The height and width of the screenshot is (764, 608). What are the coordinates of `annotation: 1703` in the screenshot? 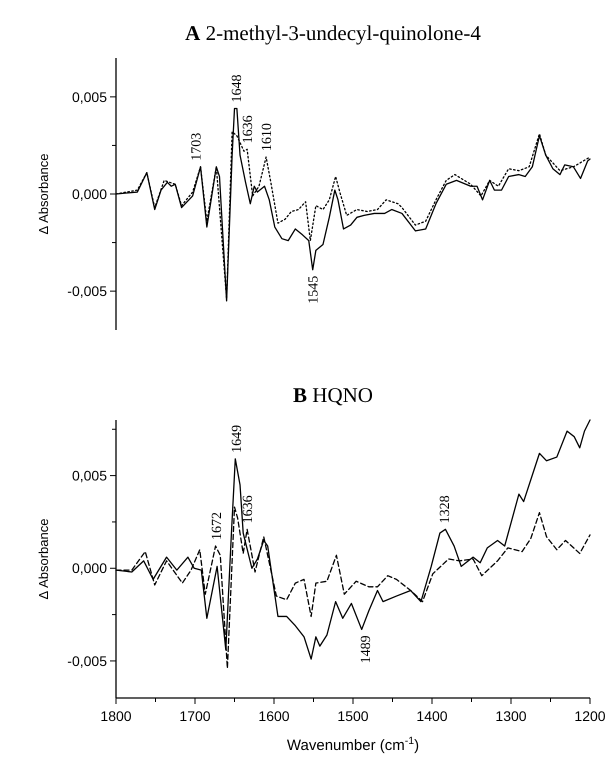 It's located at (197, 146).